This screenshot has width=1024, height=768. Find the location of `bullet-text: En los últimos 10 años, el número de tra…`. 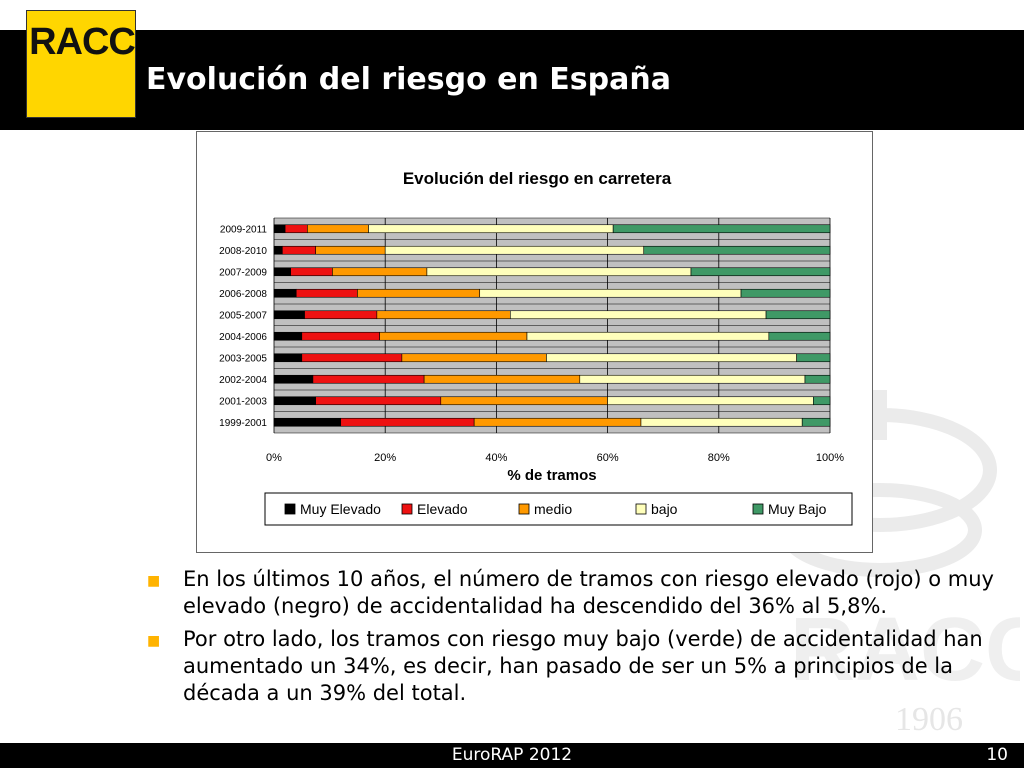

bullet-text: En los últimos 10 años, el número de tra… is located at coordinates (588, 592).